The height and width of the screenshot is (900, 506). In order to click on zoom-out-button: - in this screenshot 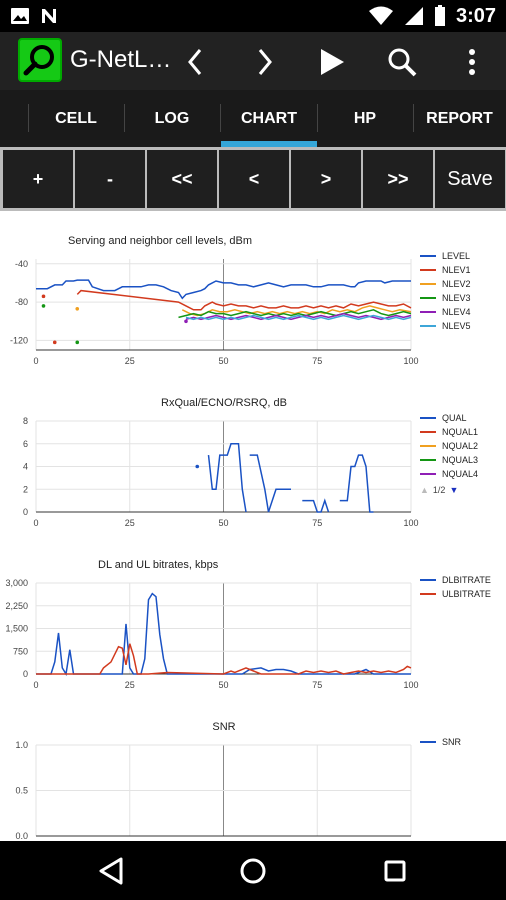, I will do `click(110, 179)`.